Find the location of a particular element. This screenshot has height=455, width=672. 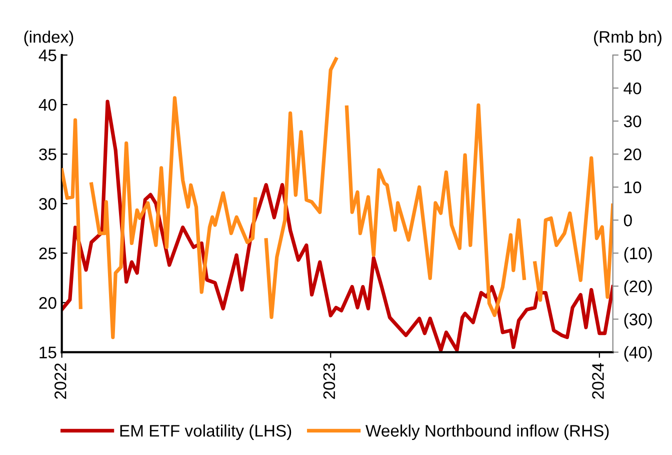

x-tick-label: 2023 is located at coordinates (329, 381).